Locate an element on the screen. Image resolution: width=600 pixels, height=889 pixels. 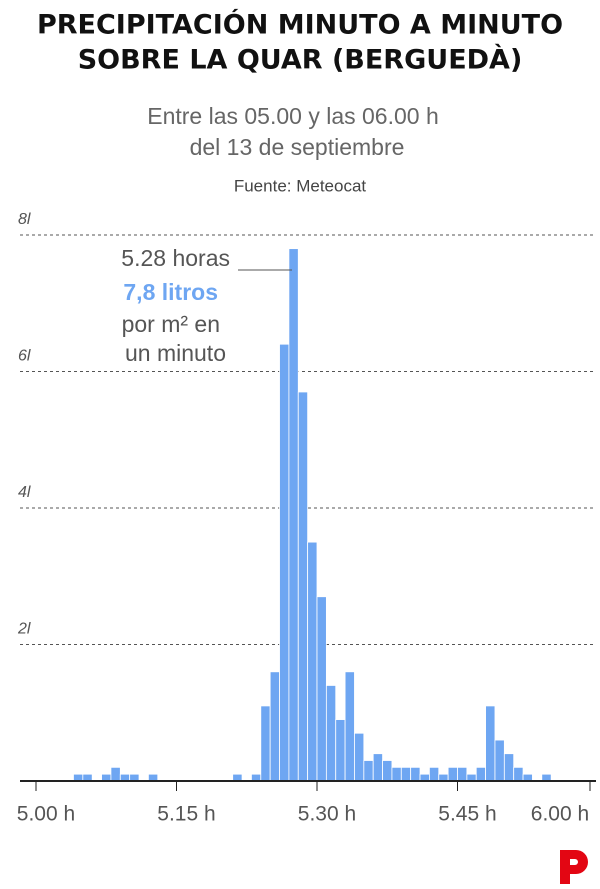
chart-title: PRECIPITACIÓN MINUTO A MINUTO is located at coordinates (300, 25).